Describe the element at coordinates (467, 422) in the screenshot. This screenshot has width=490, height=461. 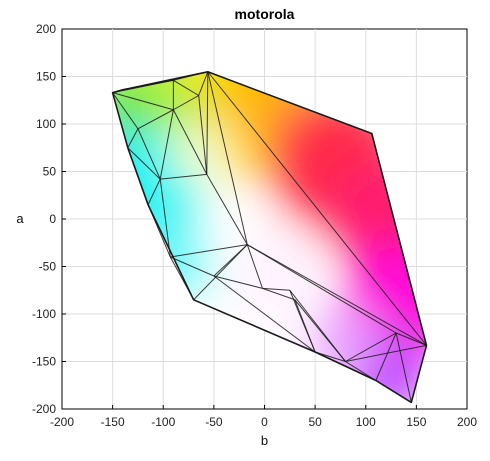
I see `x-tick-label: 200` at that location.